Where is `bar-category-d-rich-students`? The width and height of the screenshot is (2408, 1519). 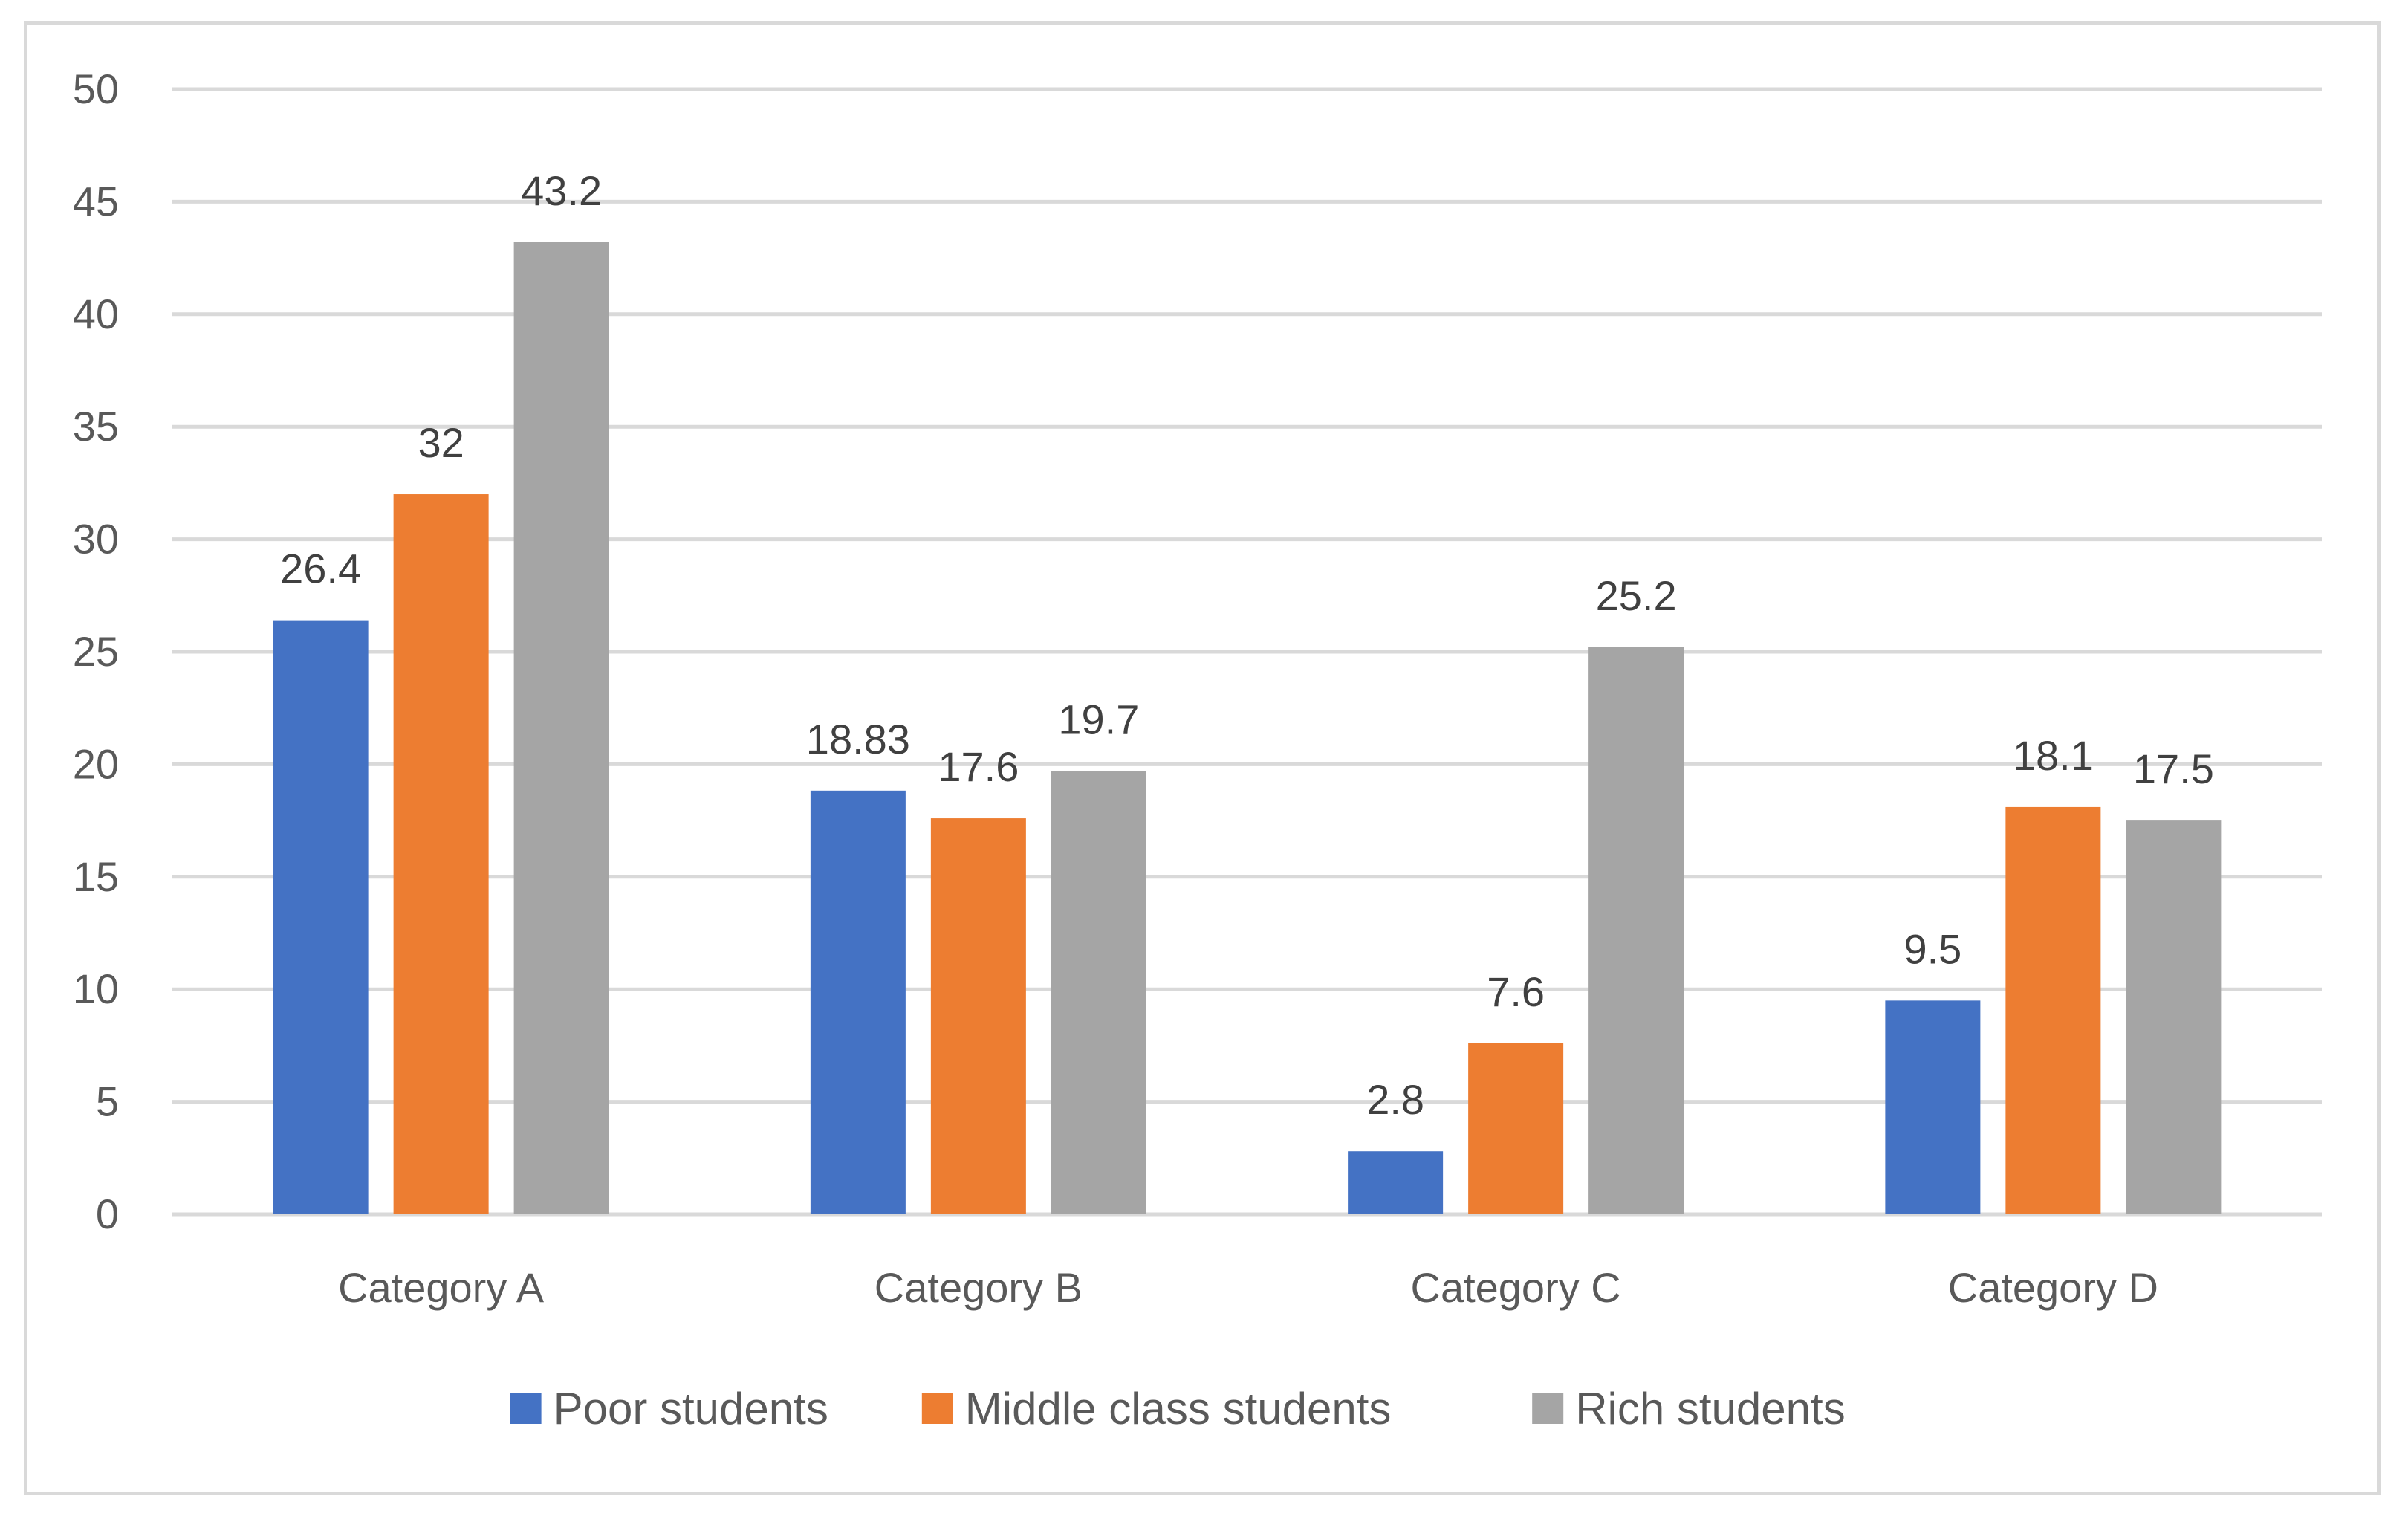 bar-category-d-rich-students is located at coordinates (2174, 1017).